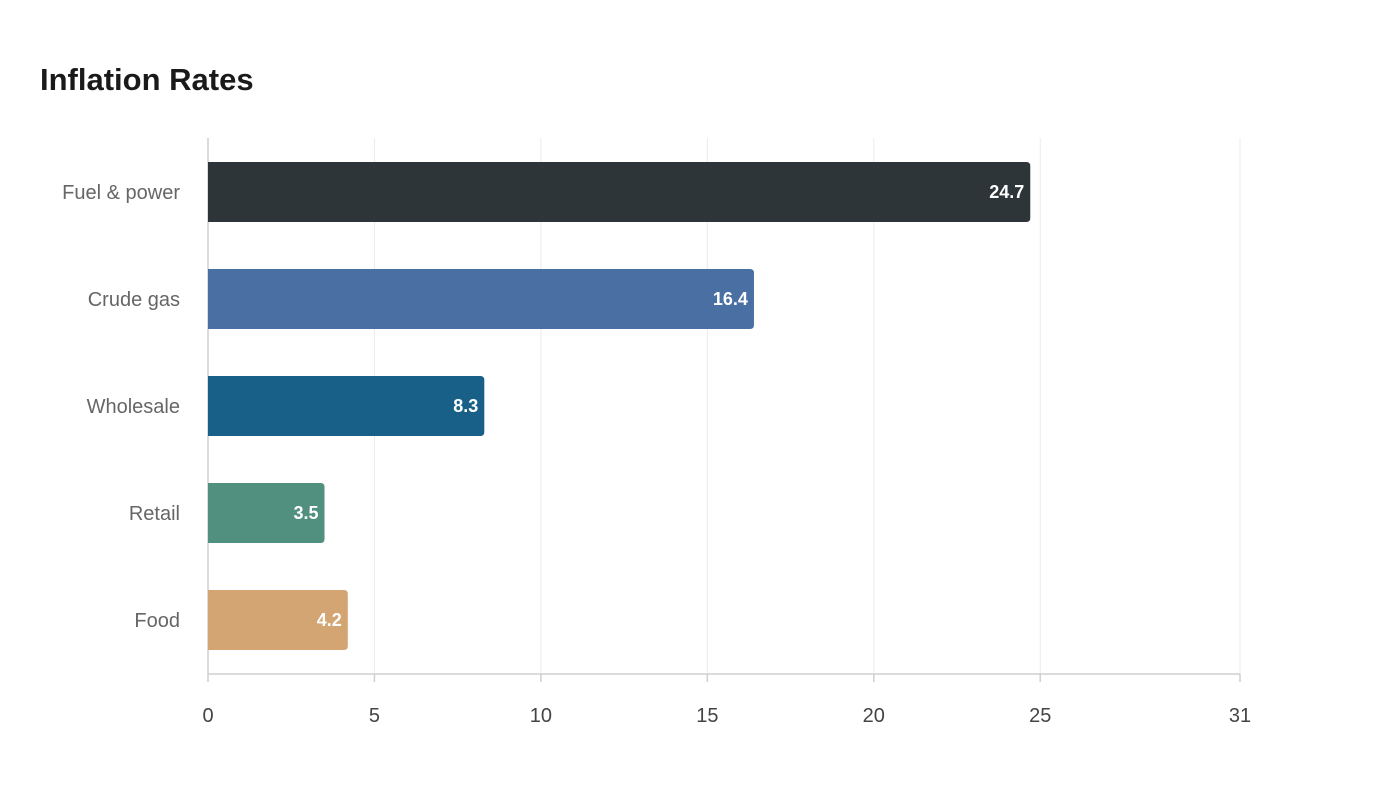 The image size is (1400, 800). What do you see at coordinates (278, 620) in the screenshot?
I see `bar-food` at bounding box center [278, 620].